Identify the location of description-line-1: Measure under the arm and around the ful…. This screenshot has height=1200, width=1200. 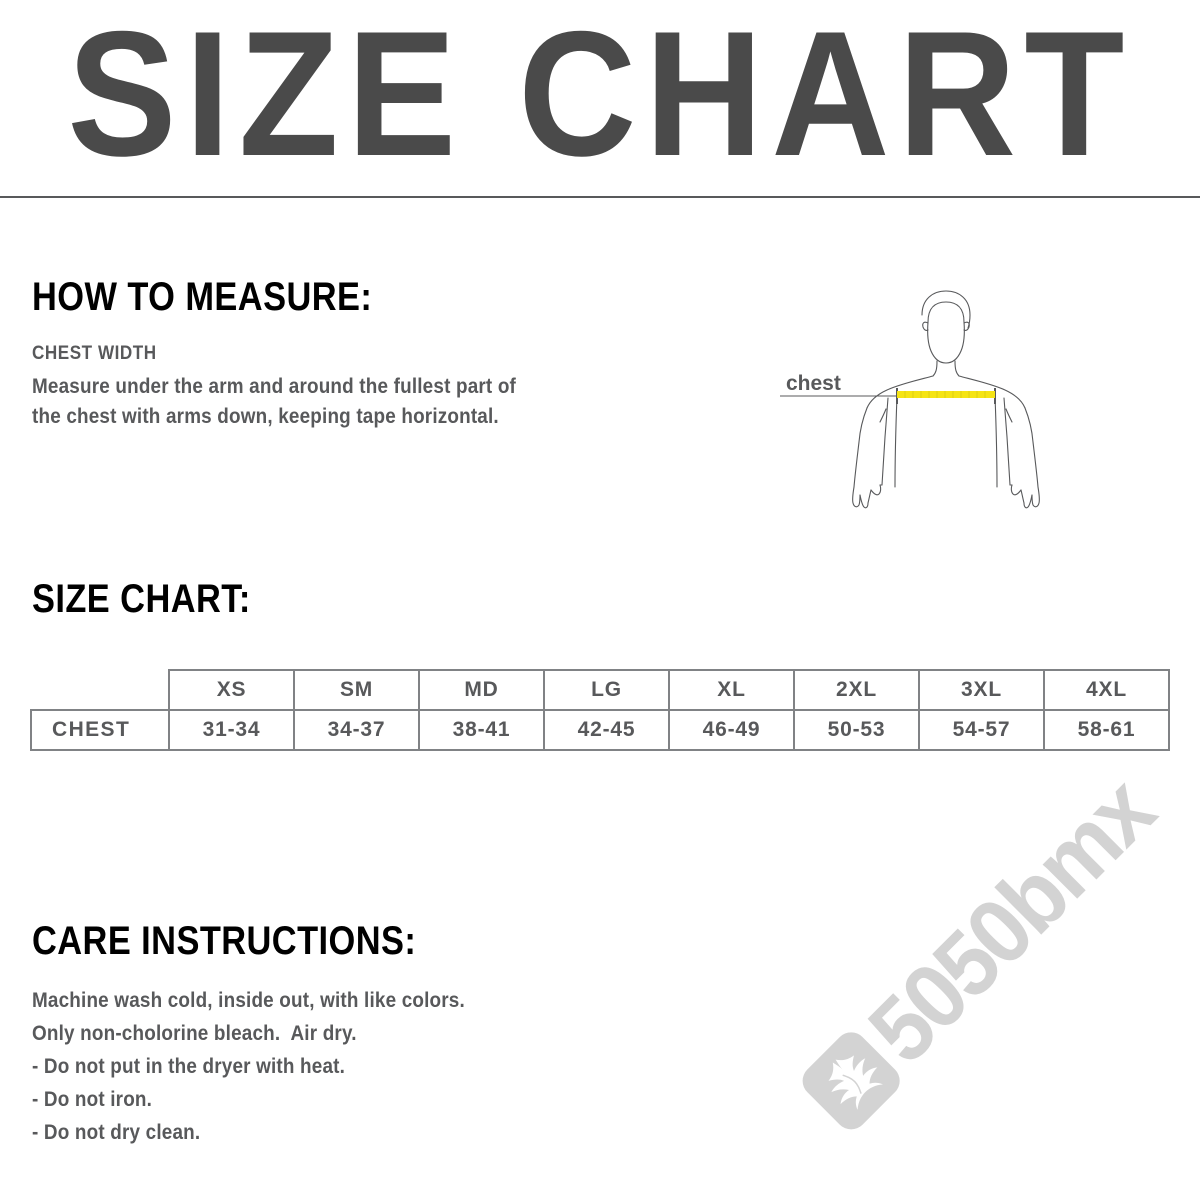
(274, 386).